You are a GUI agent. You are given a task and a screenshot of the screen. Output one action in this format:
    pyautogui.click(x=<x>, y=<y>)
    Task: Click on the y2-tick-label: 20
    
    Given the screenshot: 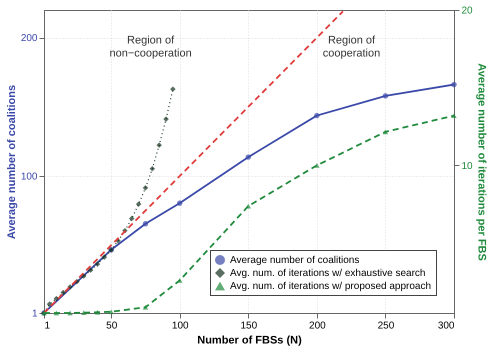 What is the action you would take?
    pyautogui.click(x=468, y=11)
    